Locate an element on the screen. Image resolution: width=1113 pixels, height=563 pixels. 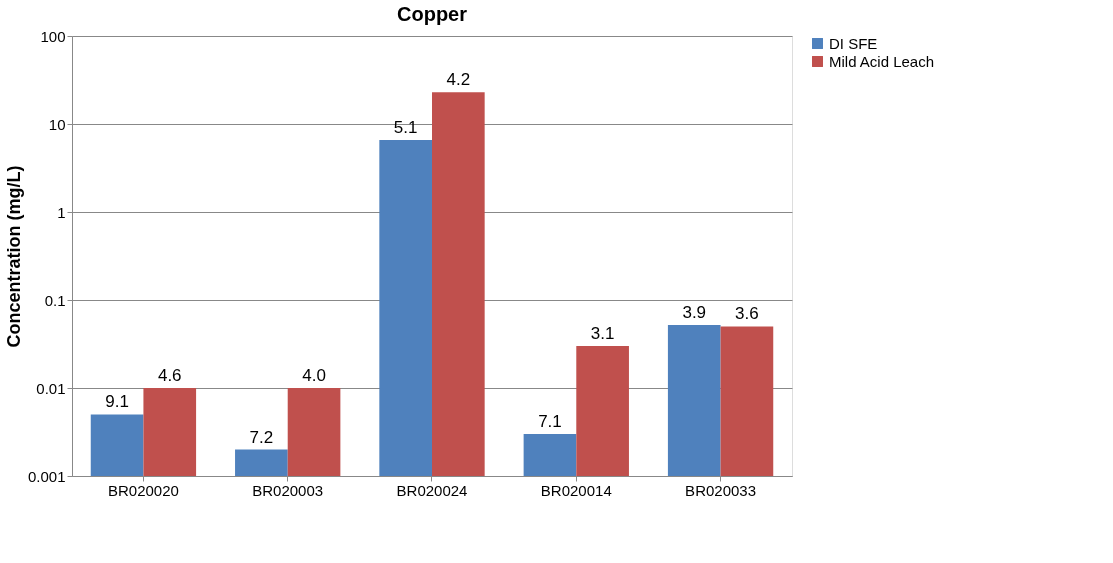
x-tick-label: BR020003 is located at coordinates (288, 490).